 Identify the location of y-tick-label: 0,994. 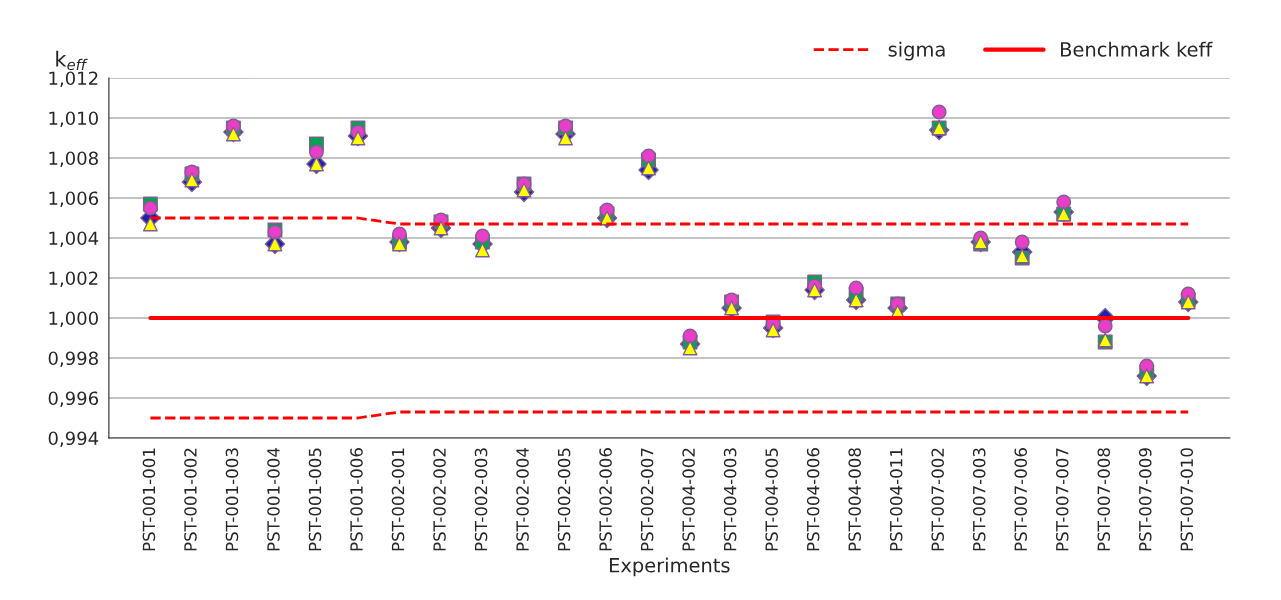
(73, 439).